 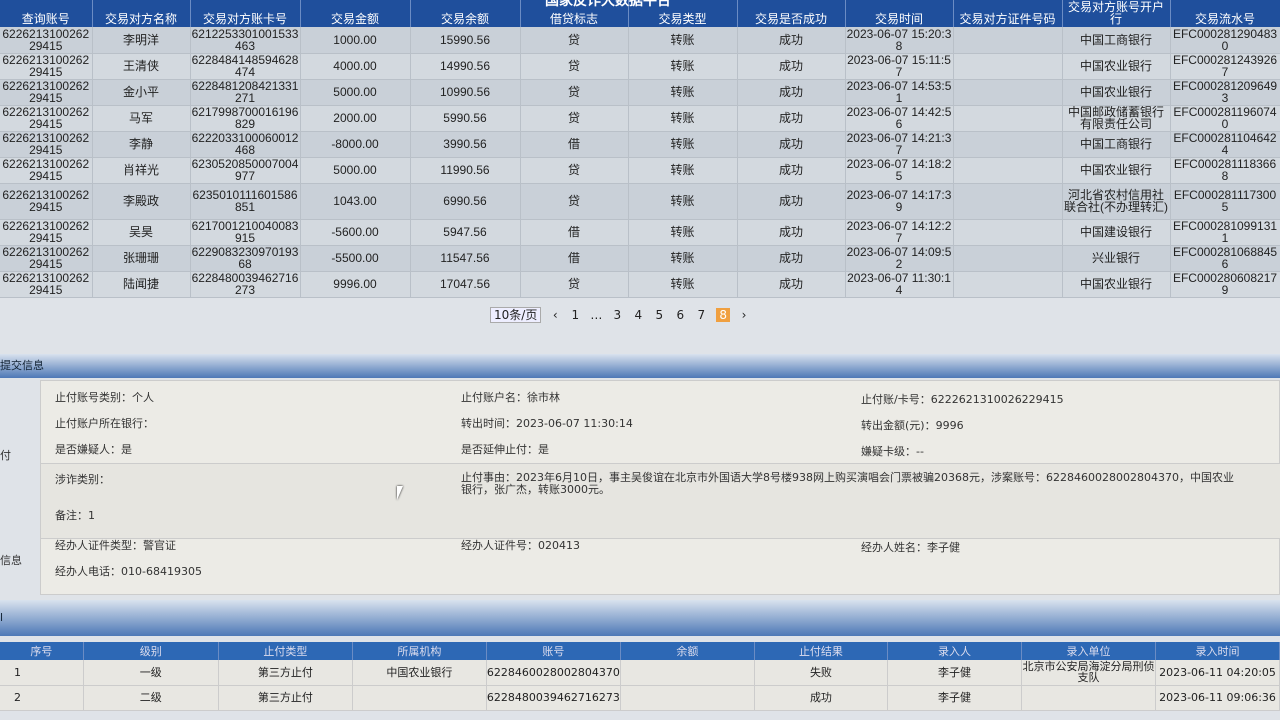 What do you see at coordinates (42, 698) in the screenshot?
I see `table-cell: 2` at bounding box center [42, 698].